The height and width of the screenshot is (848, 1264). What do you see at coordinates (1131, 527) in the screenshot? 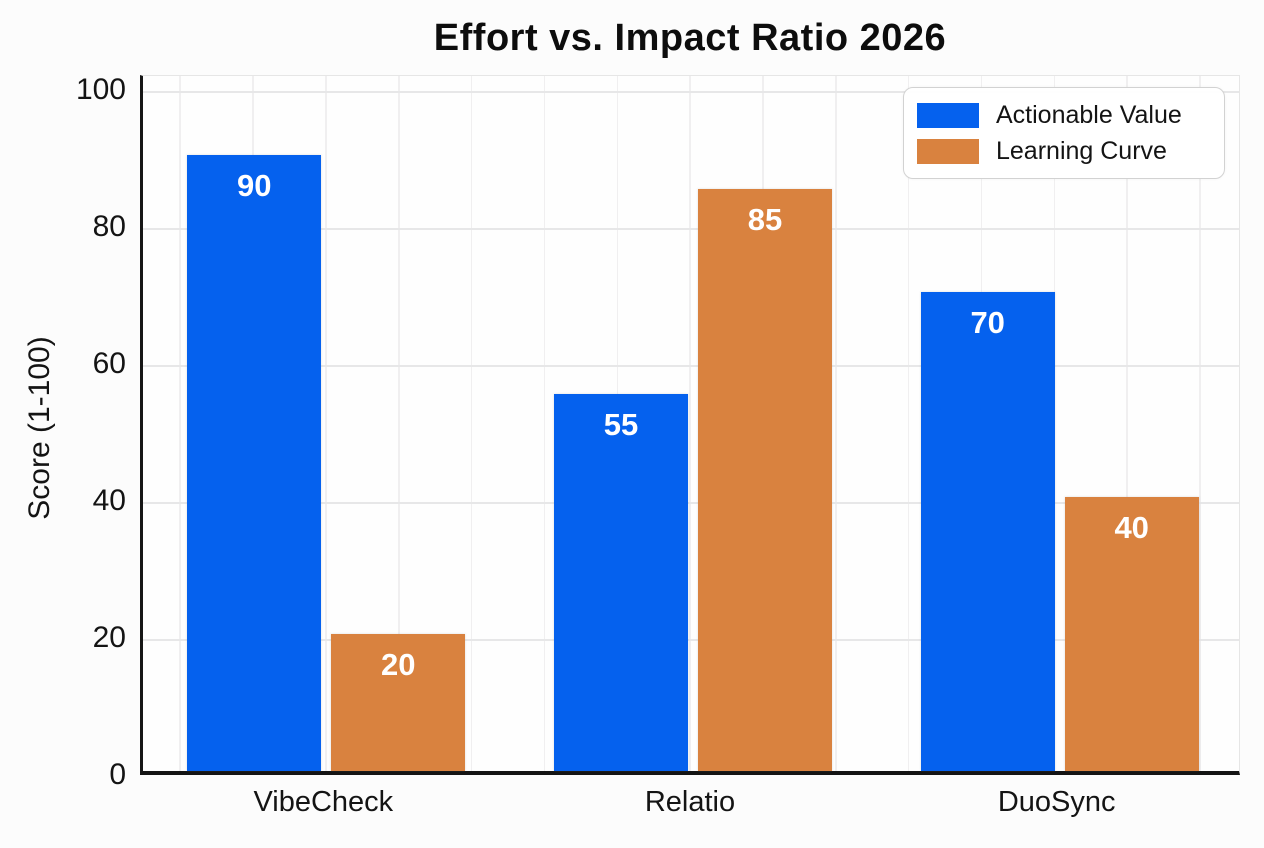
I see `bar-value-label: 40` at bounding box center [1131, 527].